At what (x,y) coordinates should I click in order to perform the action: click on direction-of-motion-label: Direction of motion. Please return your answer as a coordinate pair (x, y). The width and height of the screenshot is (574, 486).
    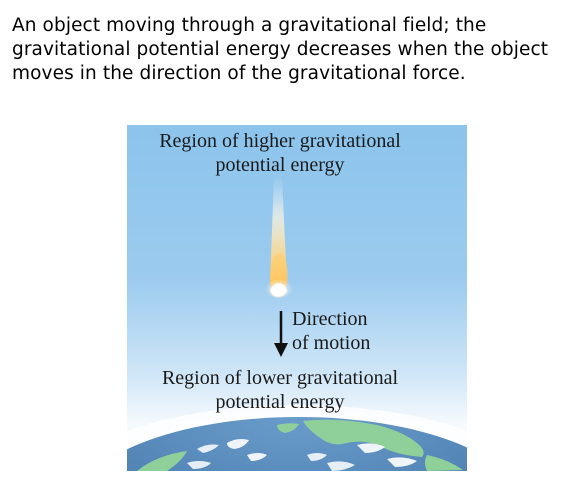
    Looking at the image, I should click on (331, 331).